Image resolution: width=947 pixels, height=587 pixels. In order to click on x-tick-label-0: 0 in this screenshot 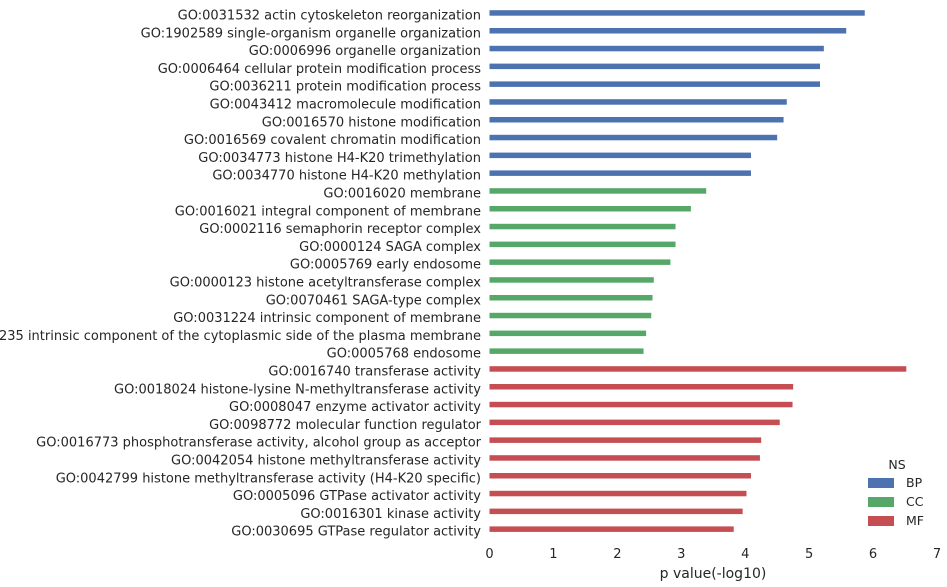, I will do `click(489, 554)`.